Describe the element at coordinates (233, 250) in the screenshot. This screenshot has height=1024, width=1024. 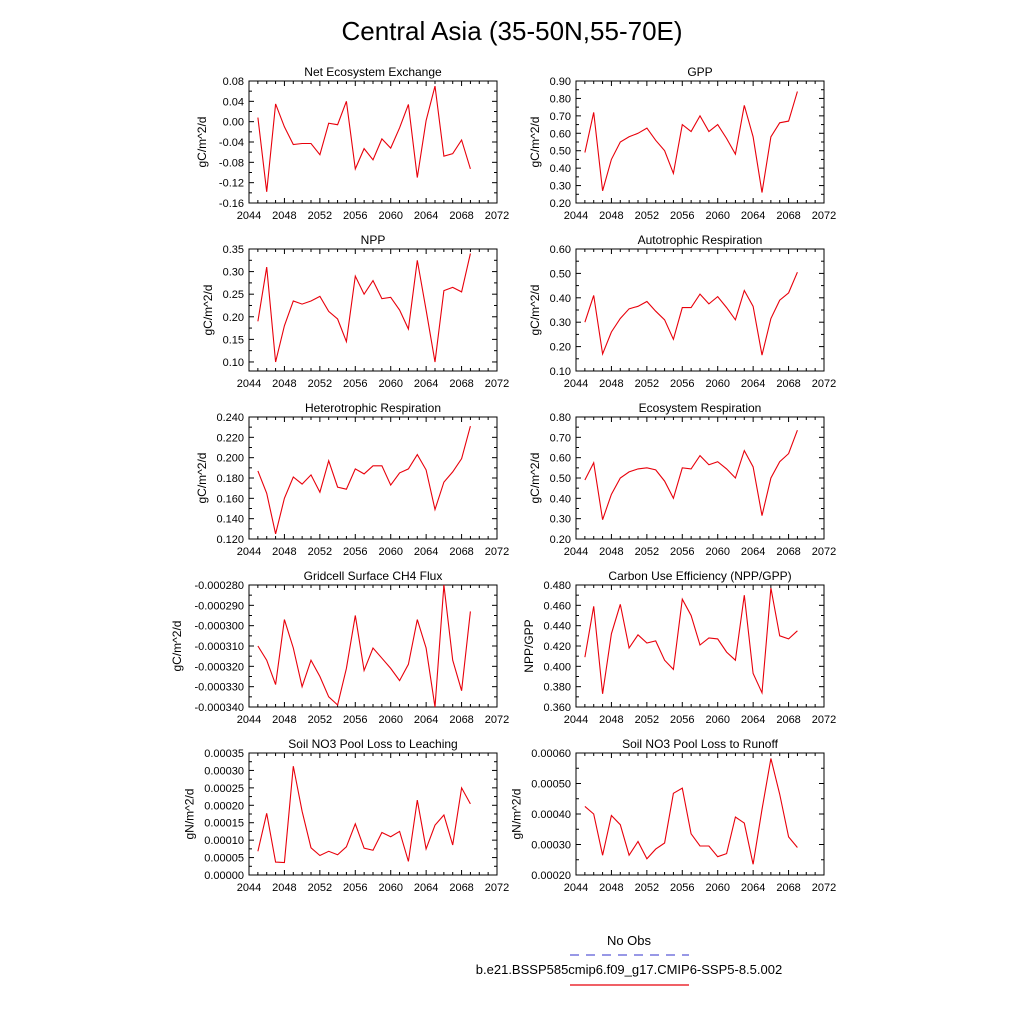
I see `y-tick-label: 0.35` at that location.